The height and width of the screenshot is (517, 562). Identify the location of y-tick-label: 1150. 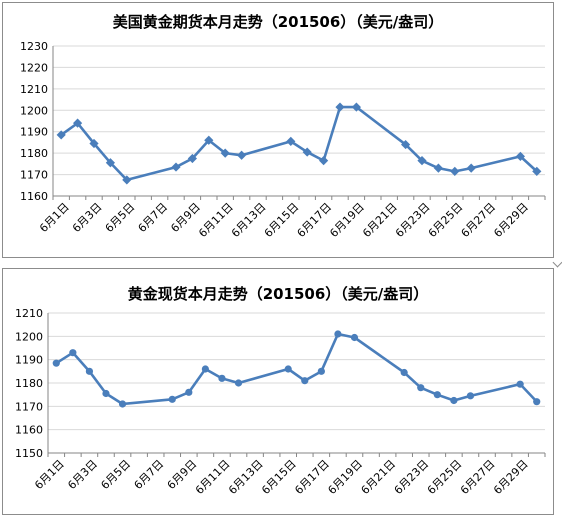
(29, 453).